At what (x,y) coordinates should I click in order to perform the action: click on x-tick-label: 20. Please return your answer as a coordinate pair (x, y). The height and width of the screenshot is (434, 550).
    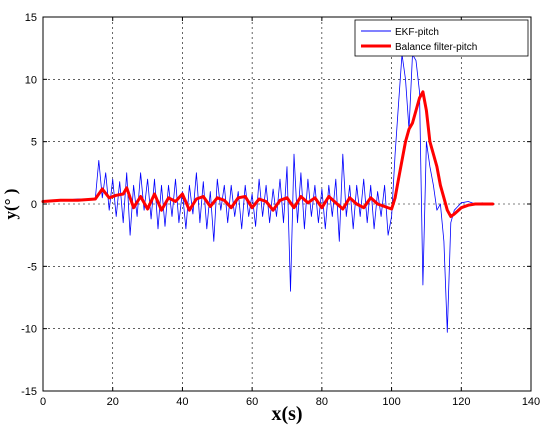
    Looking at the image, I should click on (113, 402).